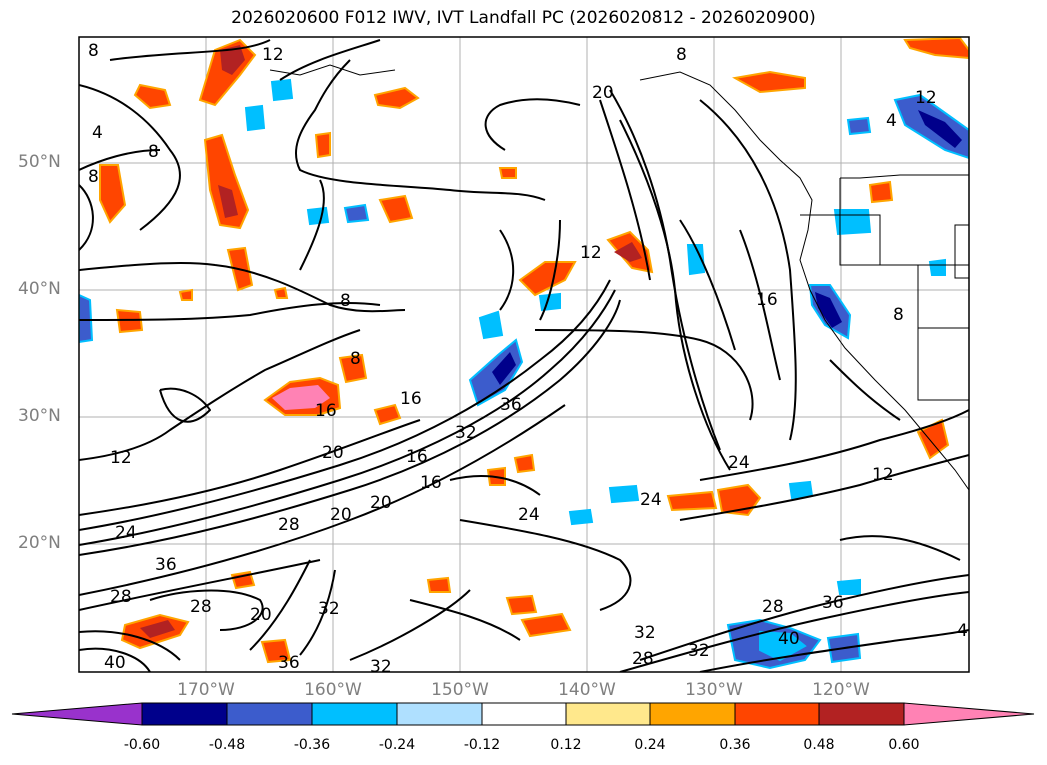 The height and width of the screenshot is (765, 1047). What do you see at coordinates (77, 714) in the screenshot?
I see `colorbar-extend-low` at bounding box center [77, 714].